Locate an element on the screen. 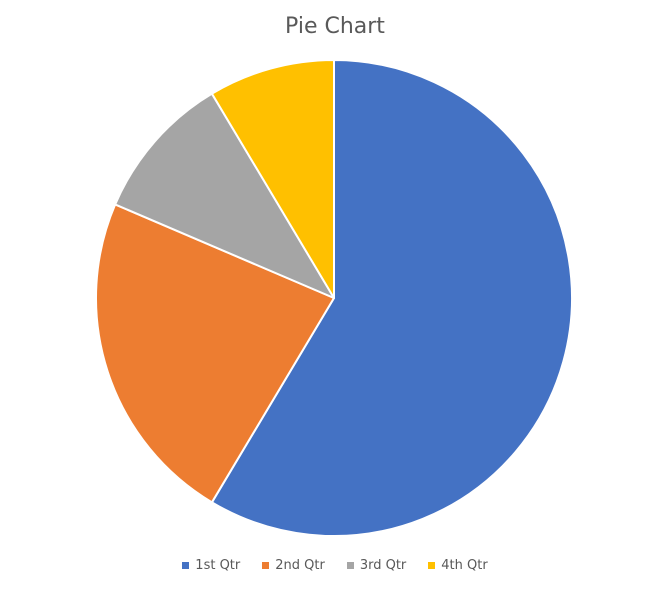 The width and height of the screenshot is (670, 600). legend-item-2nd-qtr: 2nd Qtr is located at coordinates (293, 565).